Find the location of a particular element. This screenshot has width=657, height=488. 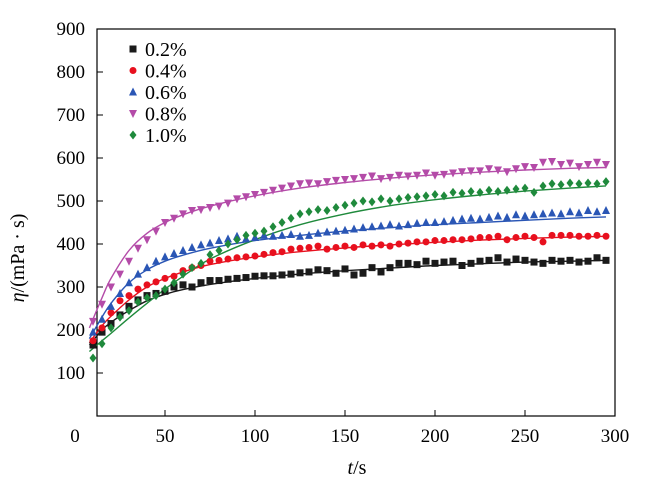

y-tick-label: 300 is located at coordinates (71, 287).